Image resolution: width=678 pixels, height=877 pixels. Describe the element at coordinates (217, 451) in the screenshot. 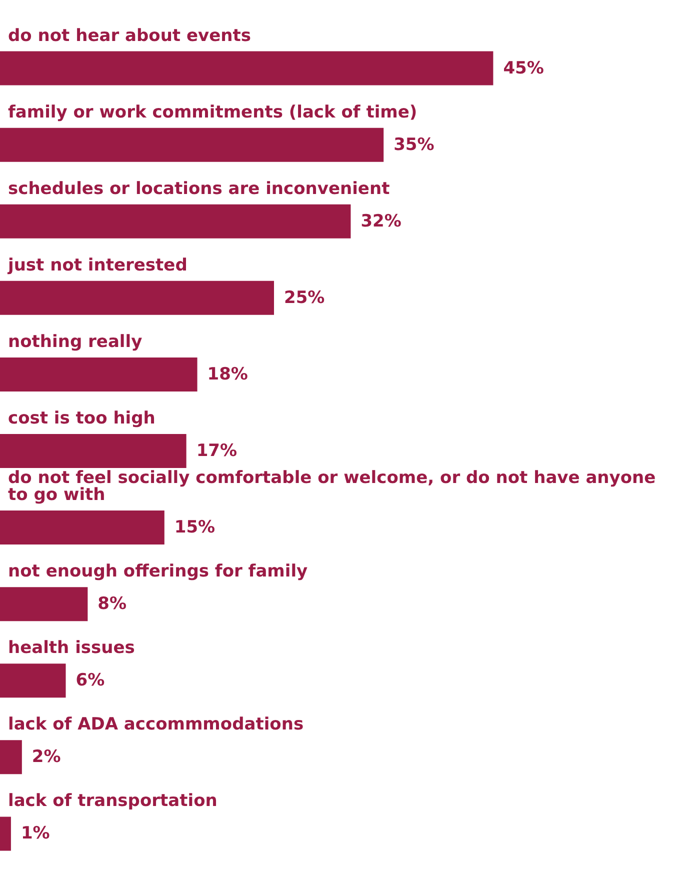

I see `data-label: 17%` at that location.